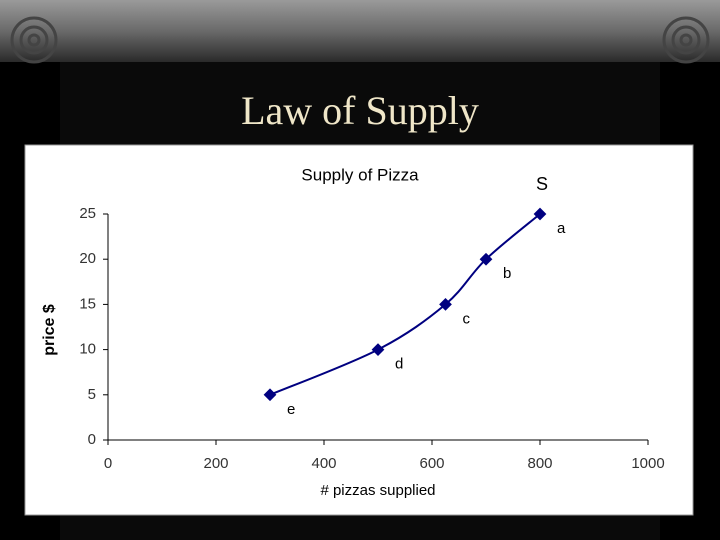 This screenshot has width=720, height=540. I want to click on point-label: c, so click(467, 318).